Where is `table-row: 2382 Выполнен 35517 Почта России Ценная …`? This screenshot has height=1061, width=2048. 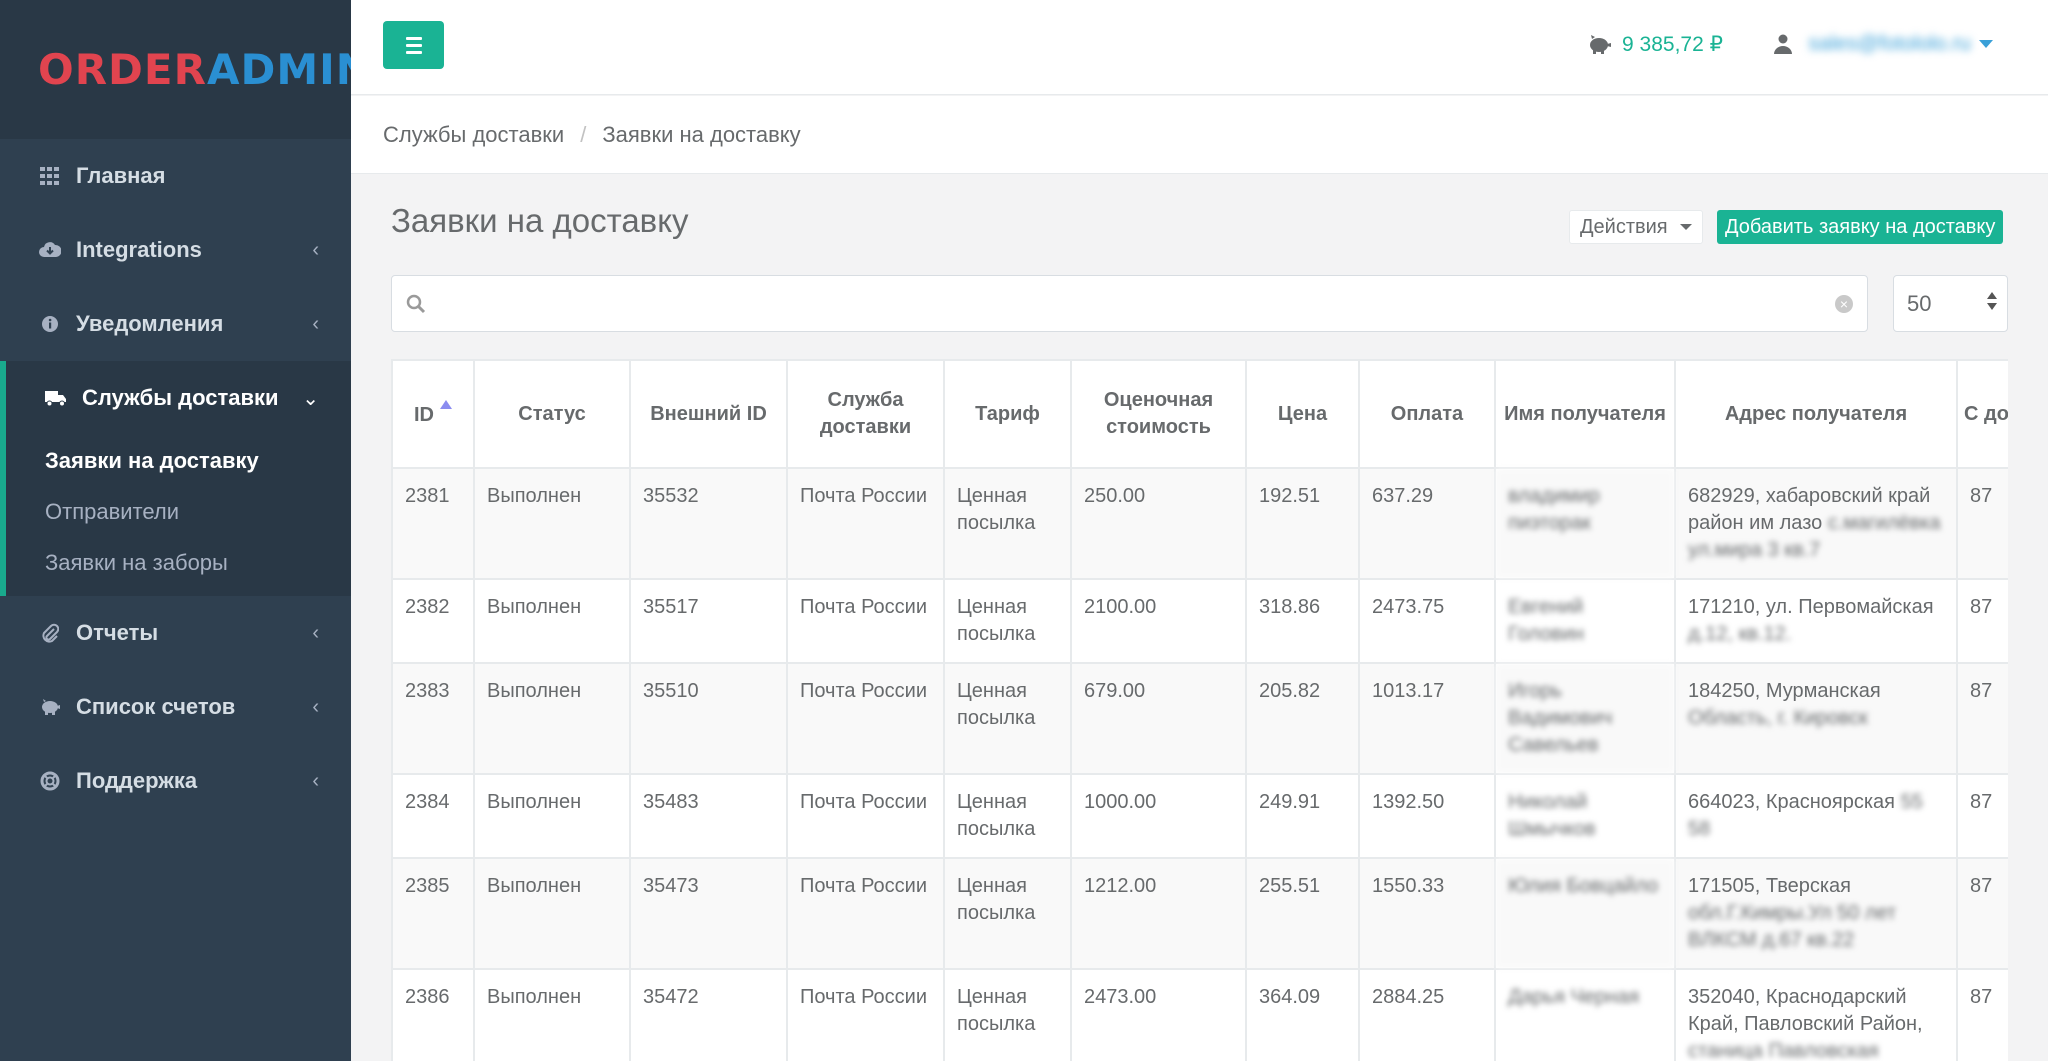 table-row: 2382 Выполнен 35517 Почта России Ценная … is located at coordinates (1199, 621).